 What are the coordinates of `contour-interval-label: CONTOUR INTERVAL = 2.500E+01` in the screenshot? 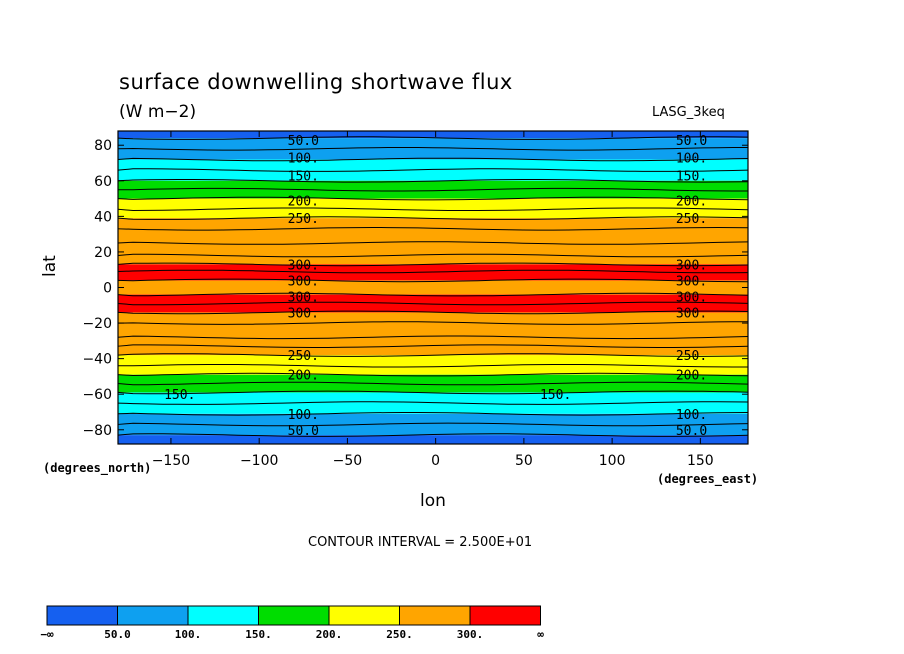 It's located at (420, 542).